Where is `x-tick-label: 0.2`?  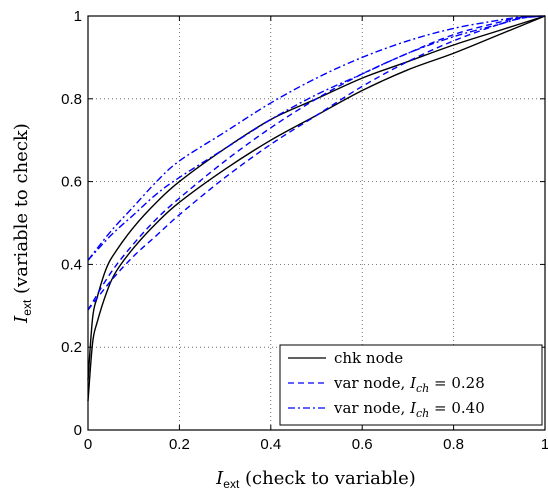 x-tick-label: 0.2 is located at coordinates (179, 444).